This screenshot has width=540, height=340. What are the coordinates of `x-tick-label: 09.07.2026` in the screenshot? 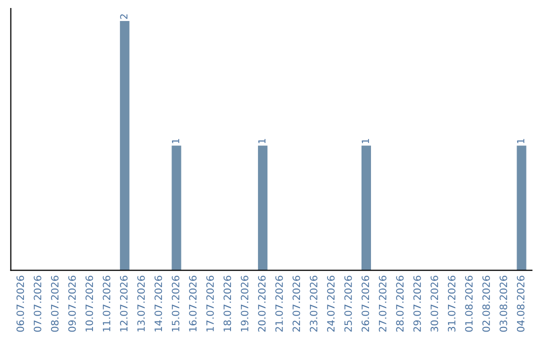 It's located at (72, 304).